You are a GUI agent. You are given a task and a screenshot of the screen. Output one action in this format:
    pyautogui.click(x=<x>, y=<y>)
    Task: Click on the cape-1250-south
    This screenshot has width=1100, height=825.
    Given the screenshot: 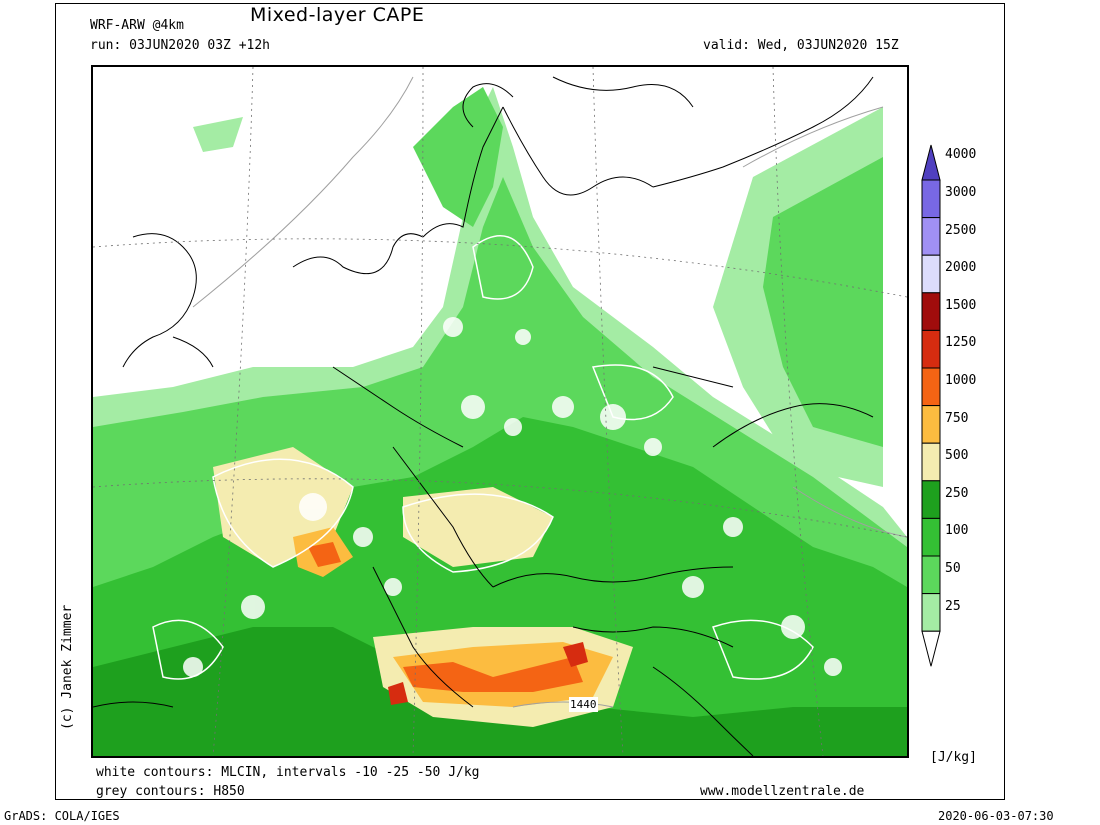 What is the action you would take?
    pyautogui.click(x=493, y=674)
    